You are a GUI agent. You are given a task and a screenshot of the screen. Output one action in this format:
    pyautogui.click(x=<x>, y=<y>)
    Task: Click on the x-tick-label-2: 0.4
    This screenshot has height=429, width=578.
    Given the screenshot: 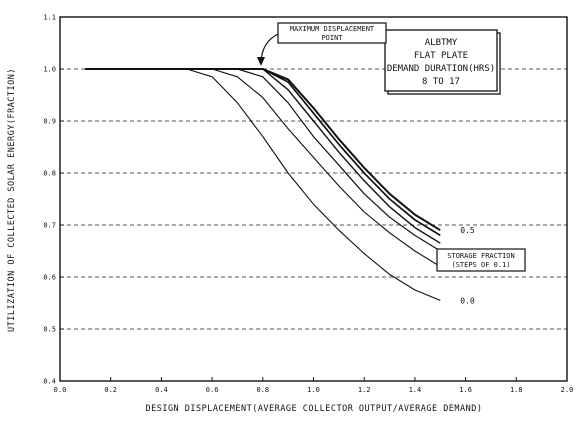 What is the action you would take?
    pyautogui.click(x=161, y=390)
    